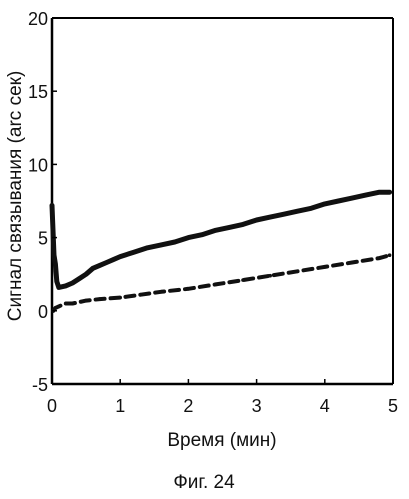 This screenshot has height=499, width=409. What do you see at coordinates (43, 312) in the screenshot?
I see `y-tick-label: 0` at bounding box center [43, 312].